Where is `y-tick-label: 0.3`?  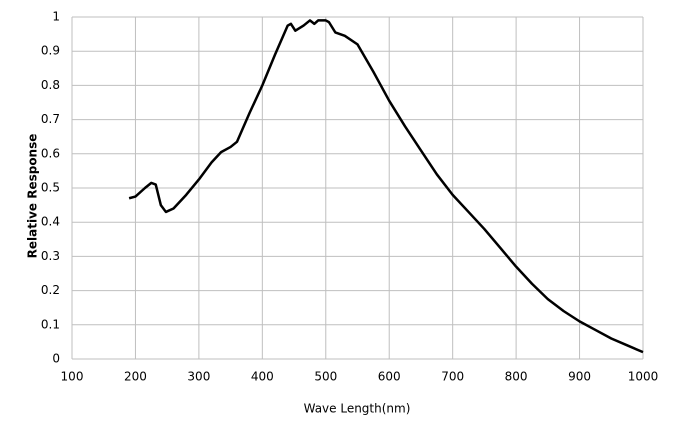 y-tick-label: 0.3 is located at coordinates (50, 256).